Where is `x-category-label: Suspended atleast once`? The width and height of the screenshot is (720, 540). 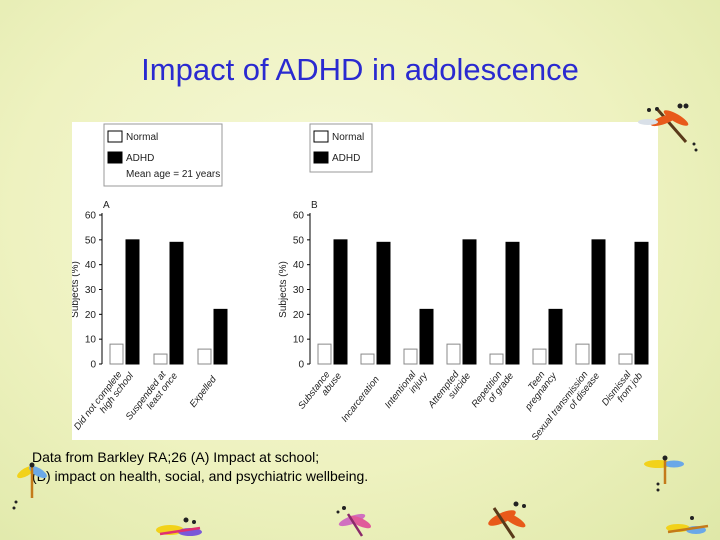
x-category-label: Suspended atleast once is located at coordinates (152, 397).